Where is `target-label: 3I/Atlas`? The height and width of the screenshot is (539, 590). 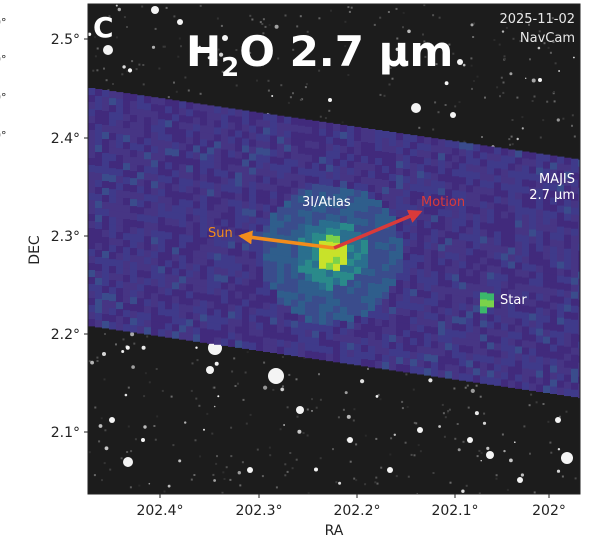 target-label: 3I/Atlas is located at coordinates (326, 202).